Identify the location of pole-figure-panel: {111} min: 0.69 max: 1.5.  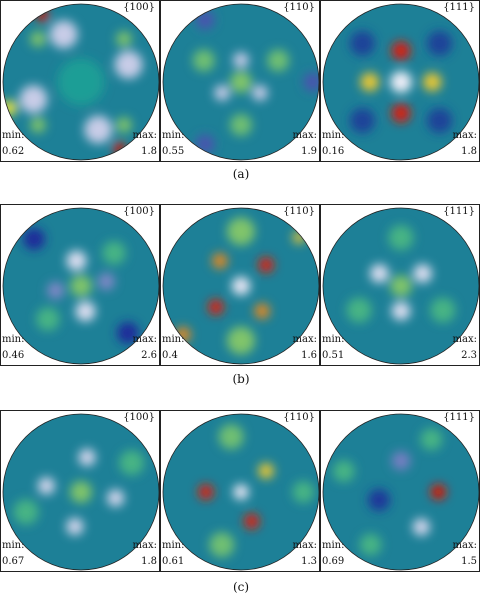
(400, 491).